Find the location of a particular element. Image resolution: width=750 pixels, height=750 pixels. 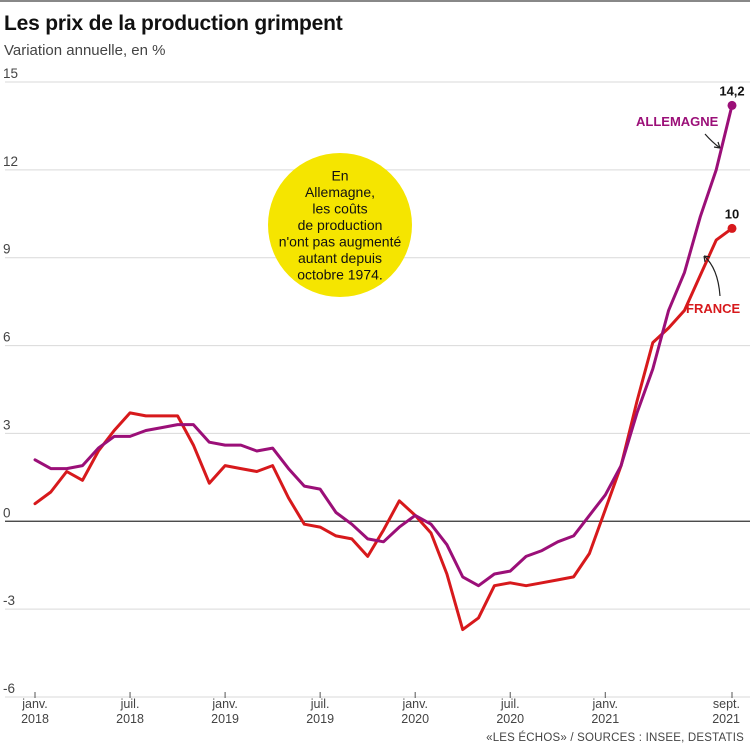

top-rule is located at coordinates (375, 1).